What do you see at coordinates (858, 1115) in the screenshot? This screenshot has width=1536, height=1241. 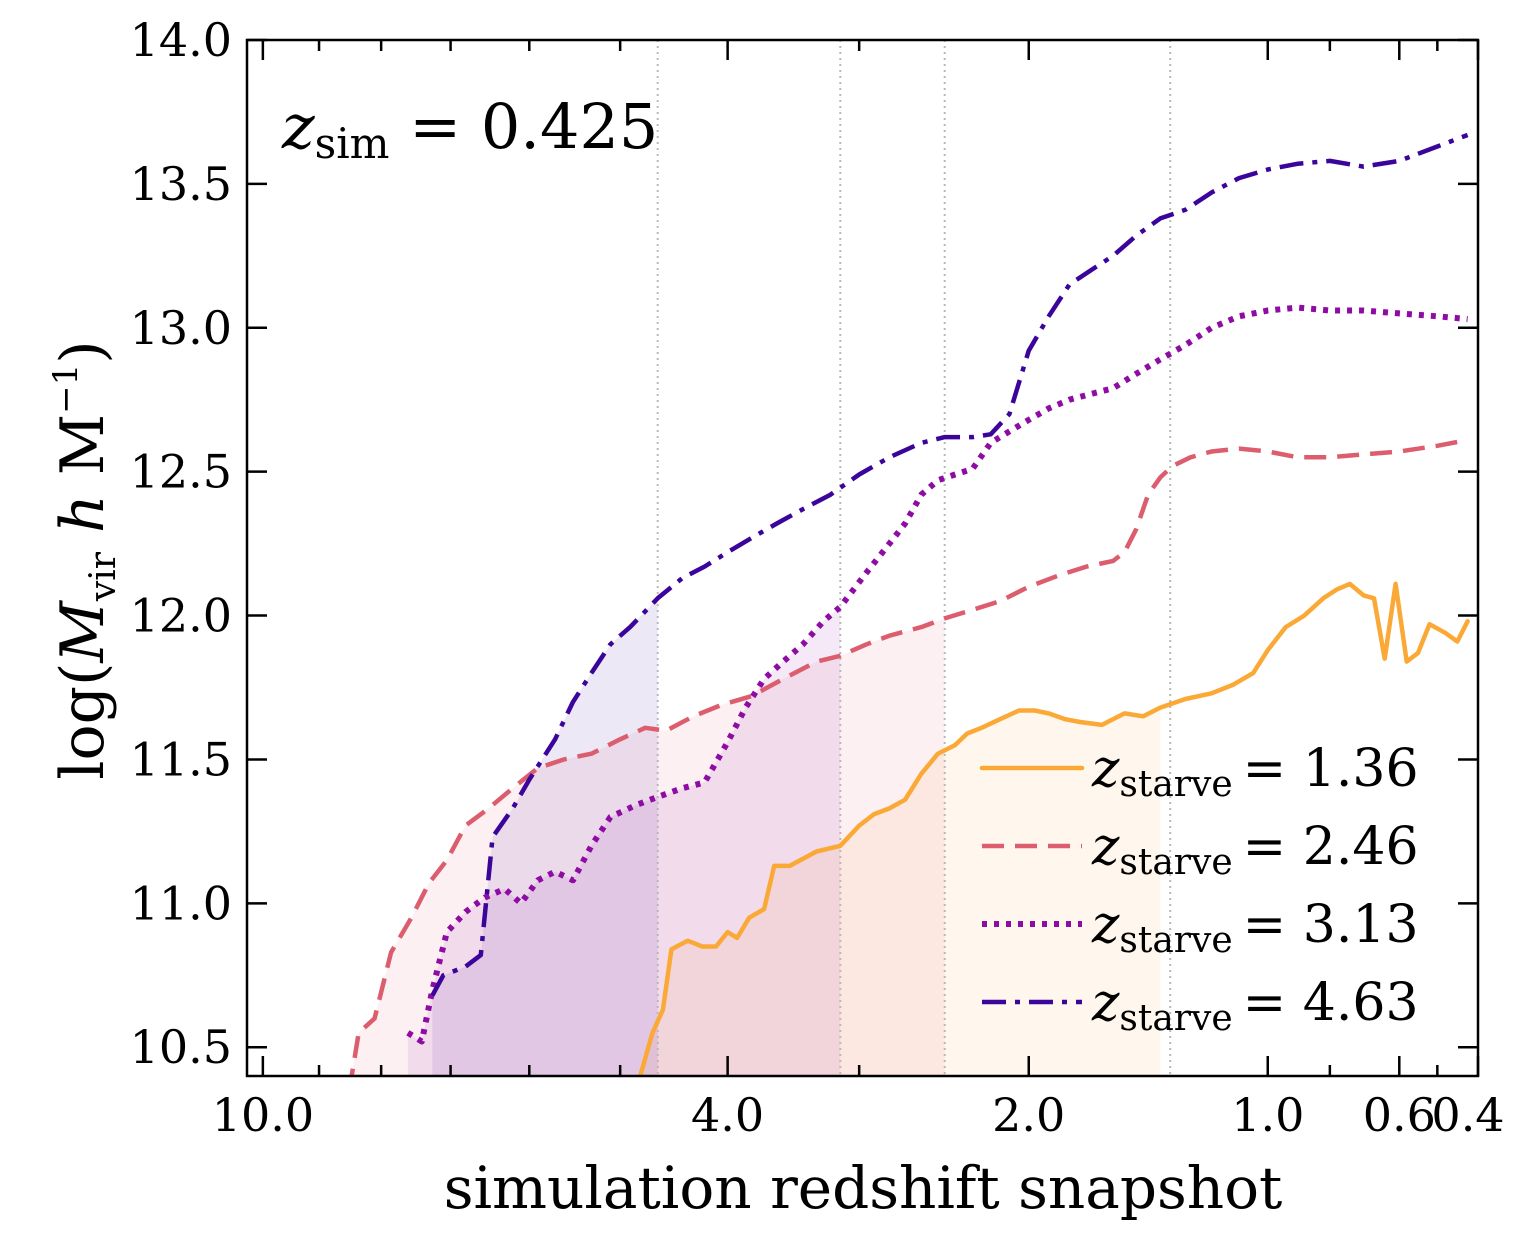 I see `x-tick-labels: 10.0 4.0 2.0 1.0 0.60.4` at bounding box center [858, 1115].